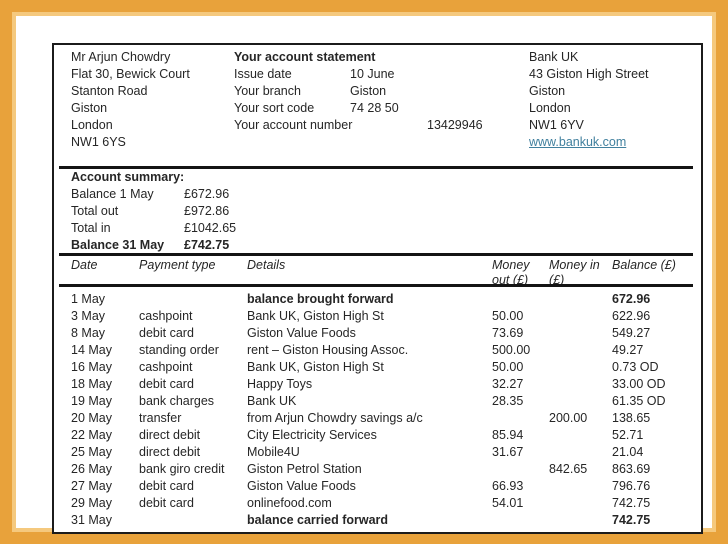 Image resolution: width=728 pixels, height=544 pixels. I want to click on cell-date: 29 May, so click(91, 503).